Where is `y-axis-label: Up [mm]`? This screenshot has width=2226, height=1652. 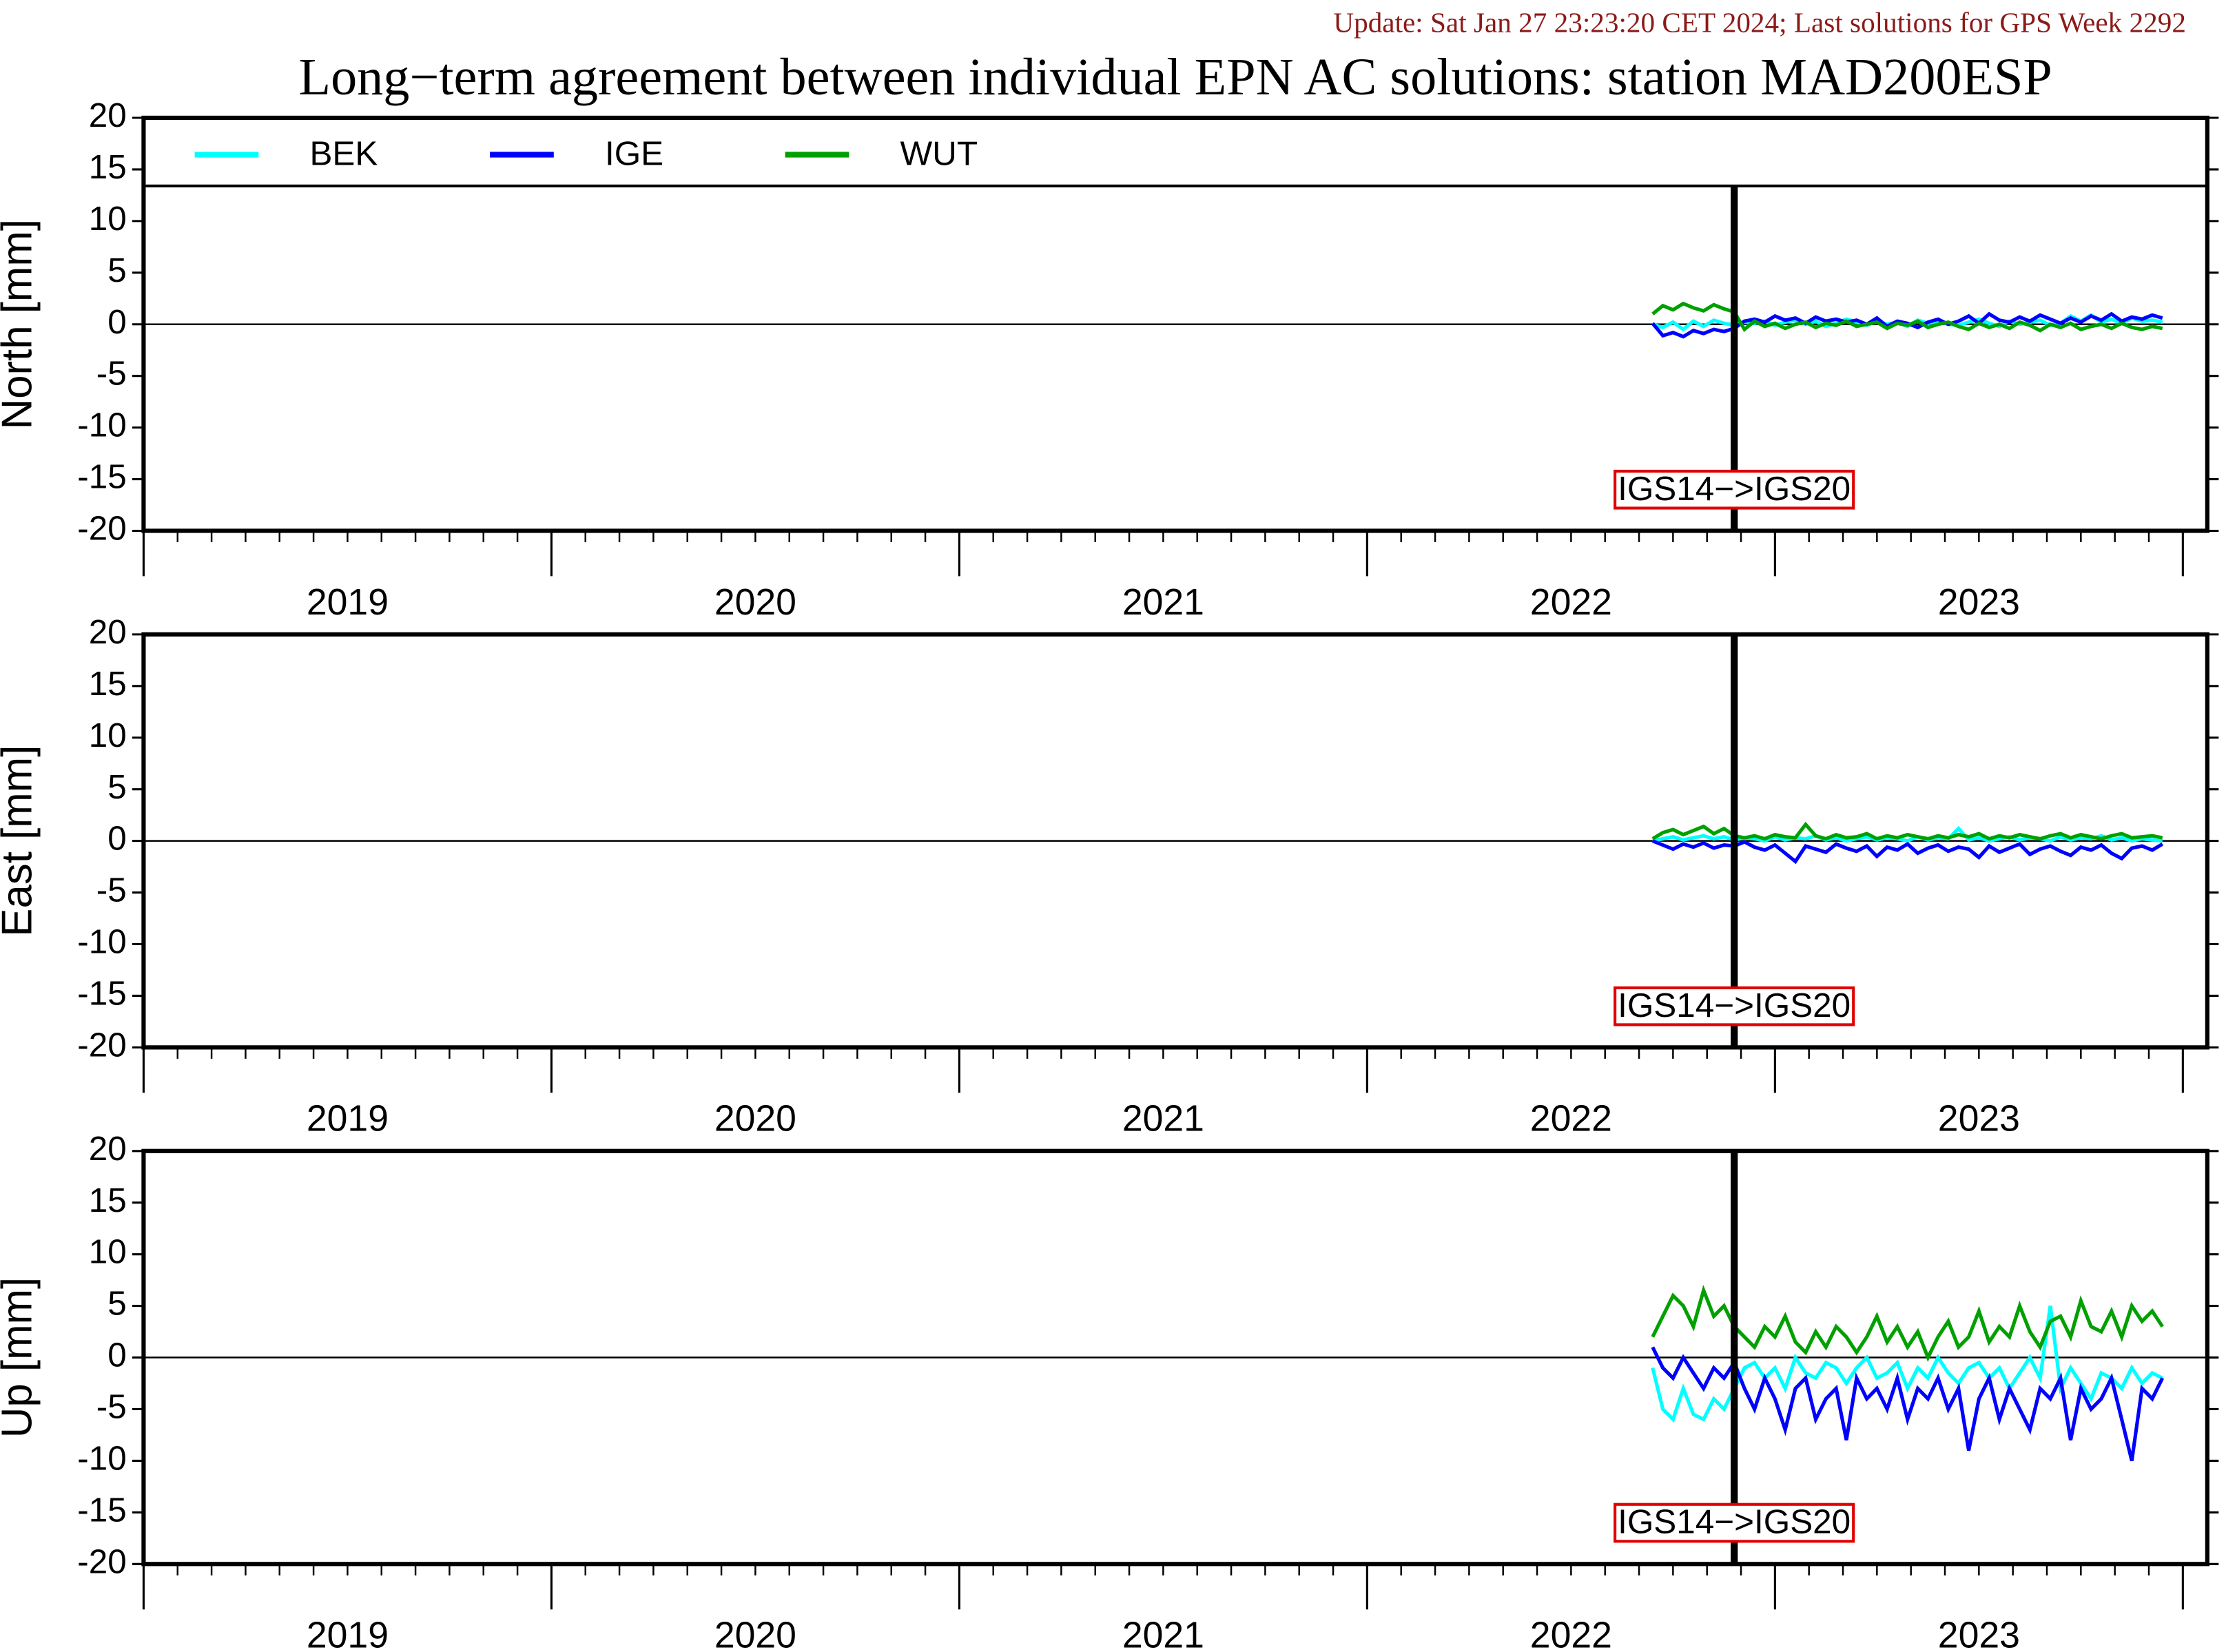 y-axis-label: Up [mm] is located at coordinates (20, 1357).